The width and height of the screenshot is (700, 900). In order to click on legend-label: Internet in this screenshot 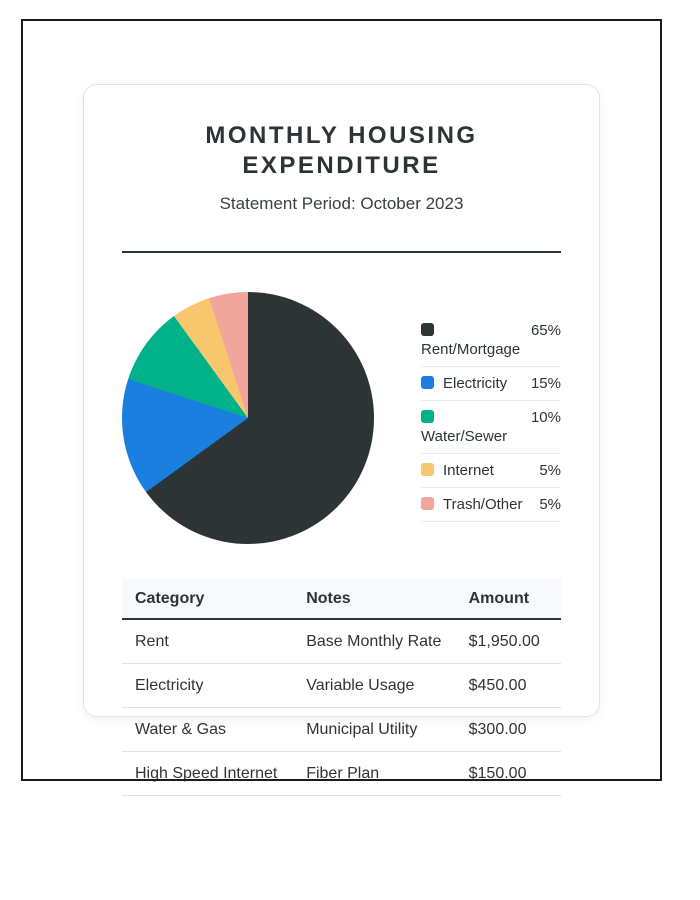, I will do `click(473, 470)`.